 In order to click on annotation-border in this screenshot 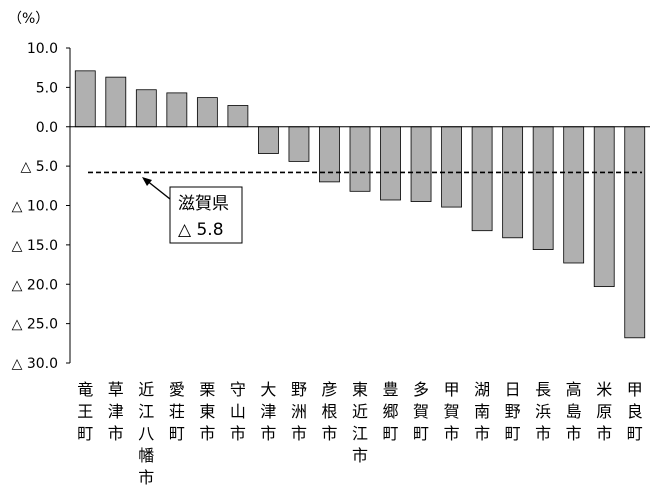, I will do `click(206, 215)`.